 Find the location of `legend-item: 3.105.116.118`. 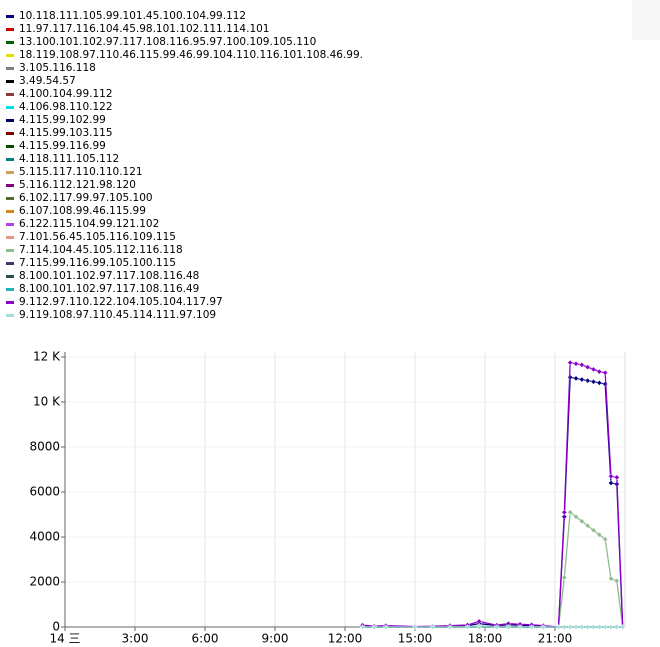

legend-item: 3.105.116.118 is located at coordinates (184, 68).